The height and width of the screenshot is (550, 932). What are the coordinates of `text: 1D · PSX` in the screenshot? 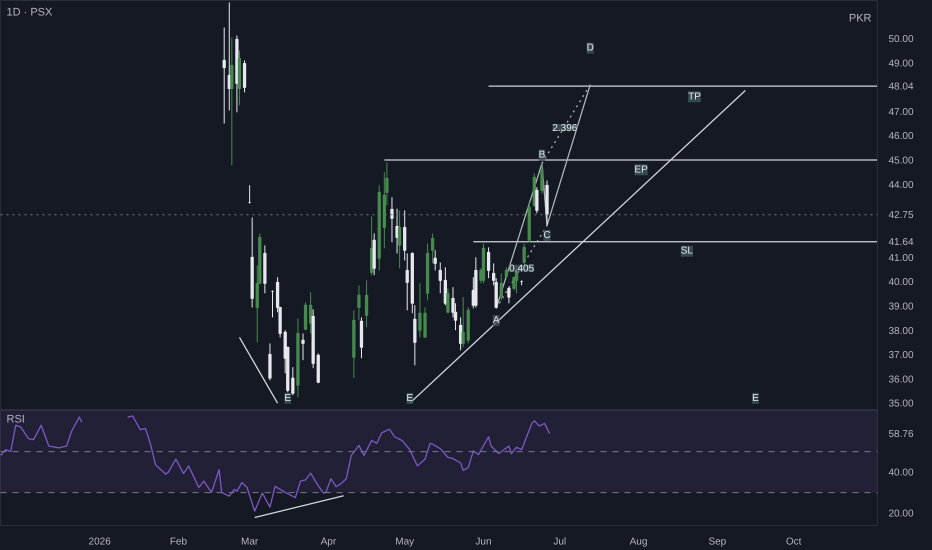 It's located at (30, 12).